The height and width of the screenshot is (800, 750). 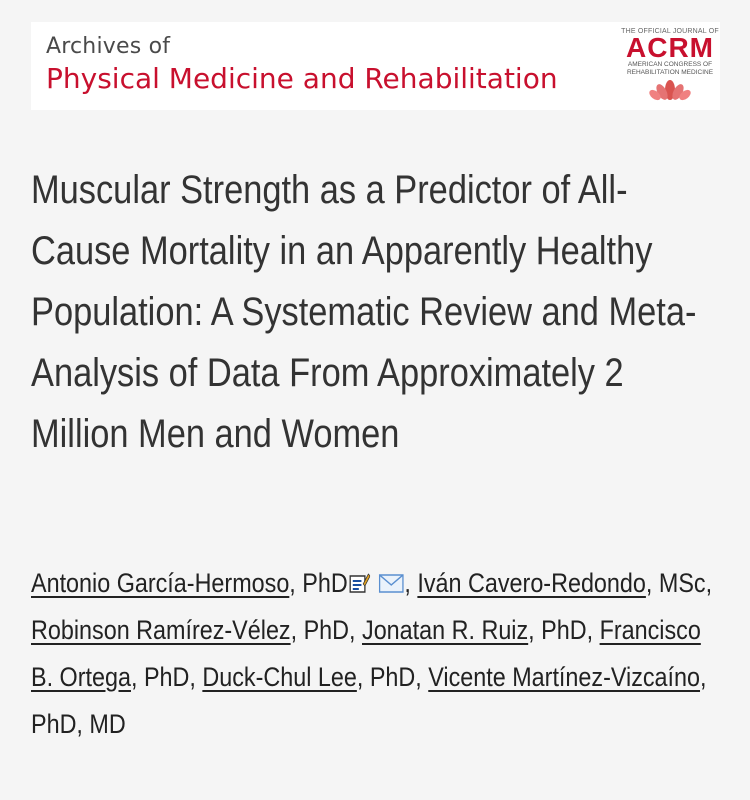 I want to click on author-link: Iván Cavero-Redondo, so click(x=531, y=583).